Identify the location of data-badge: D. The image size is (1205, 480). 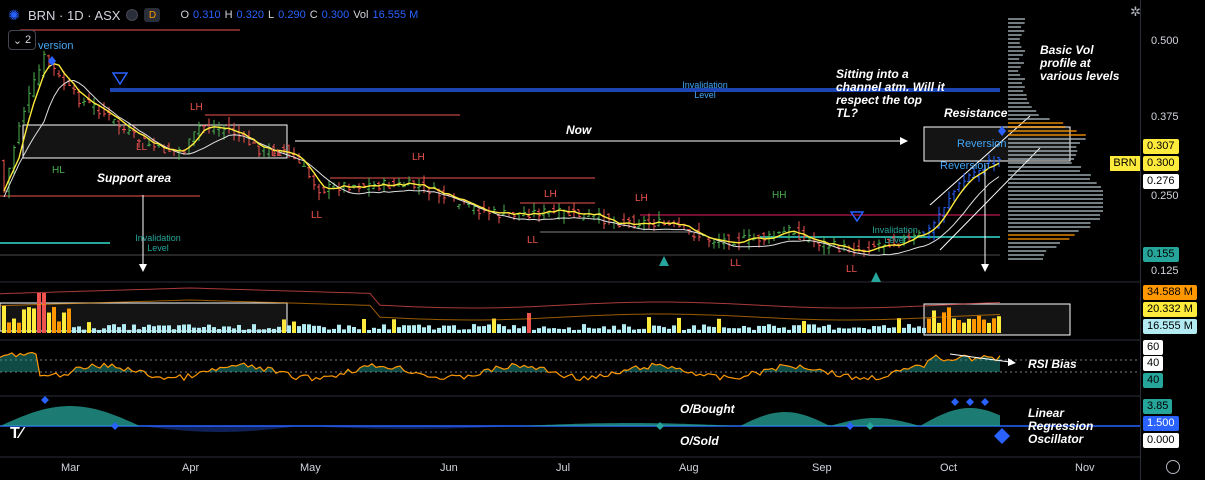
(152, 15).